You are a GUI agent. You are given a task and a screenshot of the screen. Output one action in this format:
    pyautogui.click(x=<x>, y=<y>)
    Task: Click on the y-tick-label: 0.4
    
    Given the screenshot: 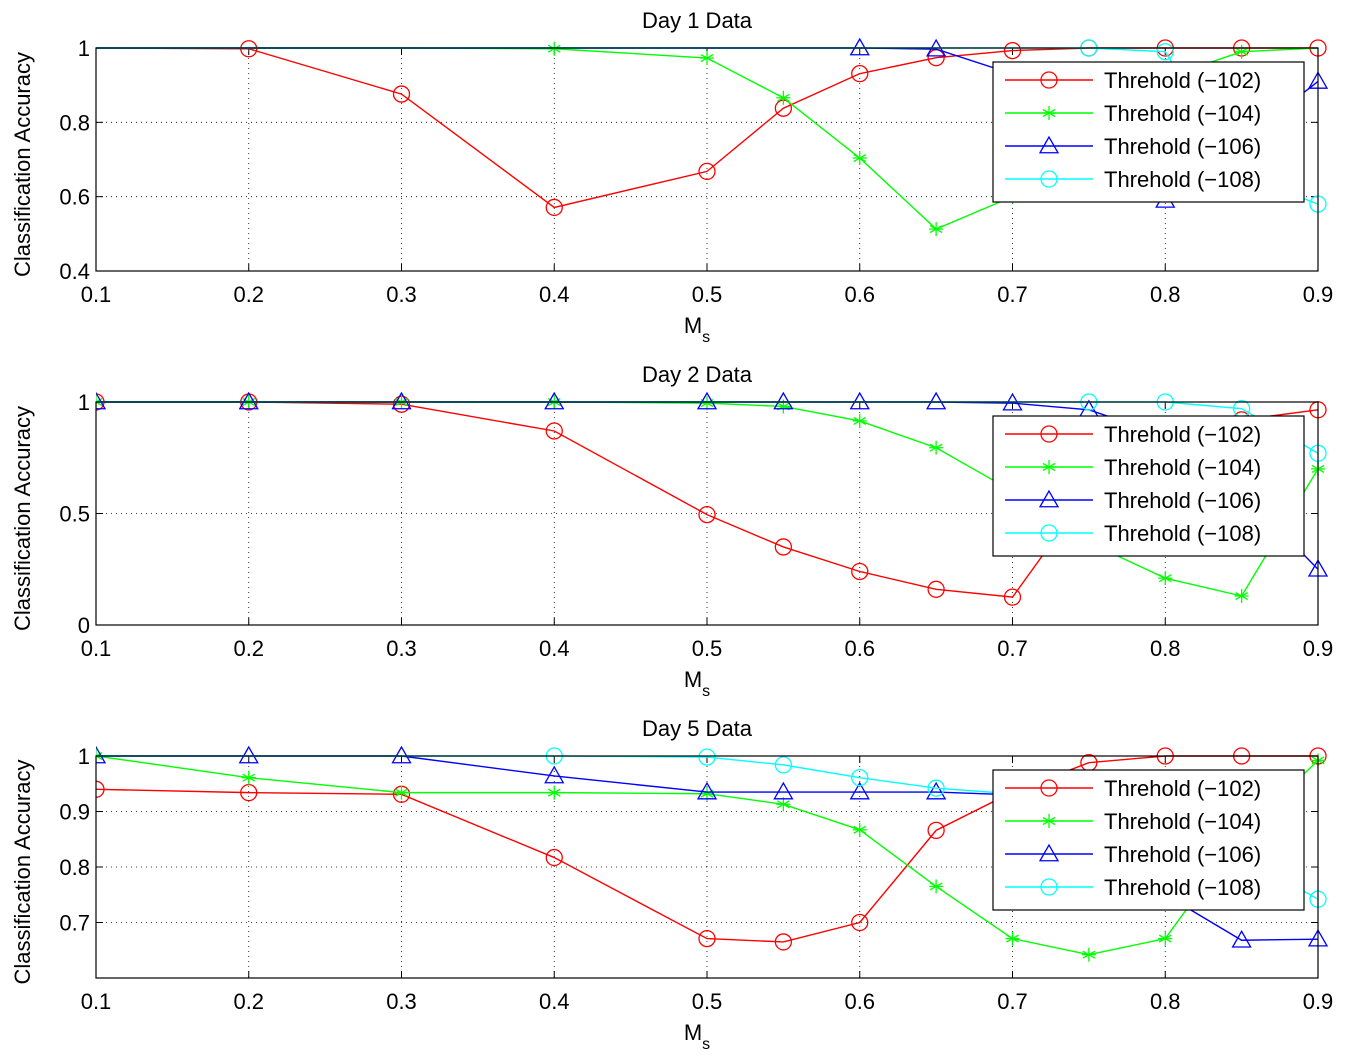 What is the action you would take?
    pyautogui.click(x=74, y=271)
    